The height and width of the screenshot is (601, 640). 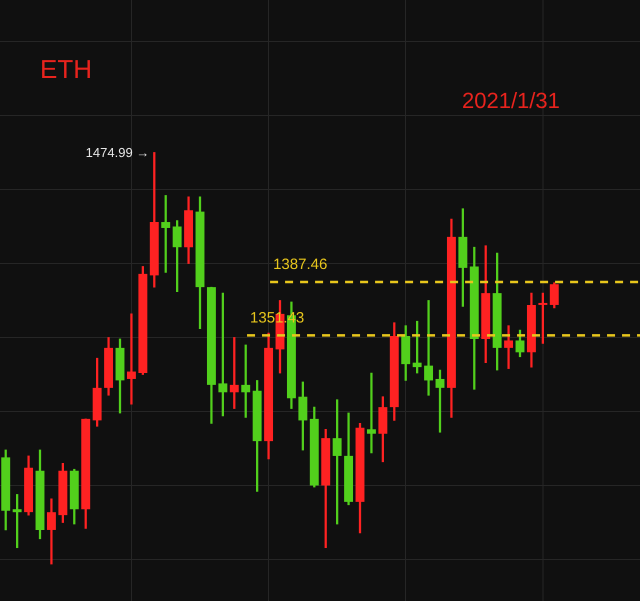 What do you see at coordinates (66, 69) in the screenshot?
I see `text: ETH` at bounding box center [66, 69].